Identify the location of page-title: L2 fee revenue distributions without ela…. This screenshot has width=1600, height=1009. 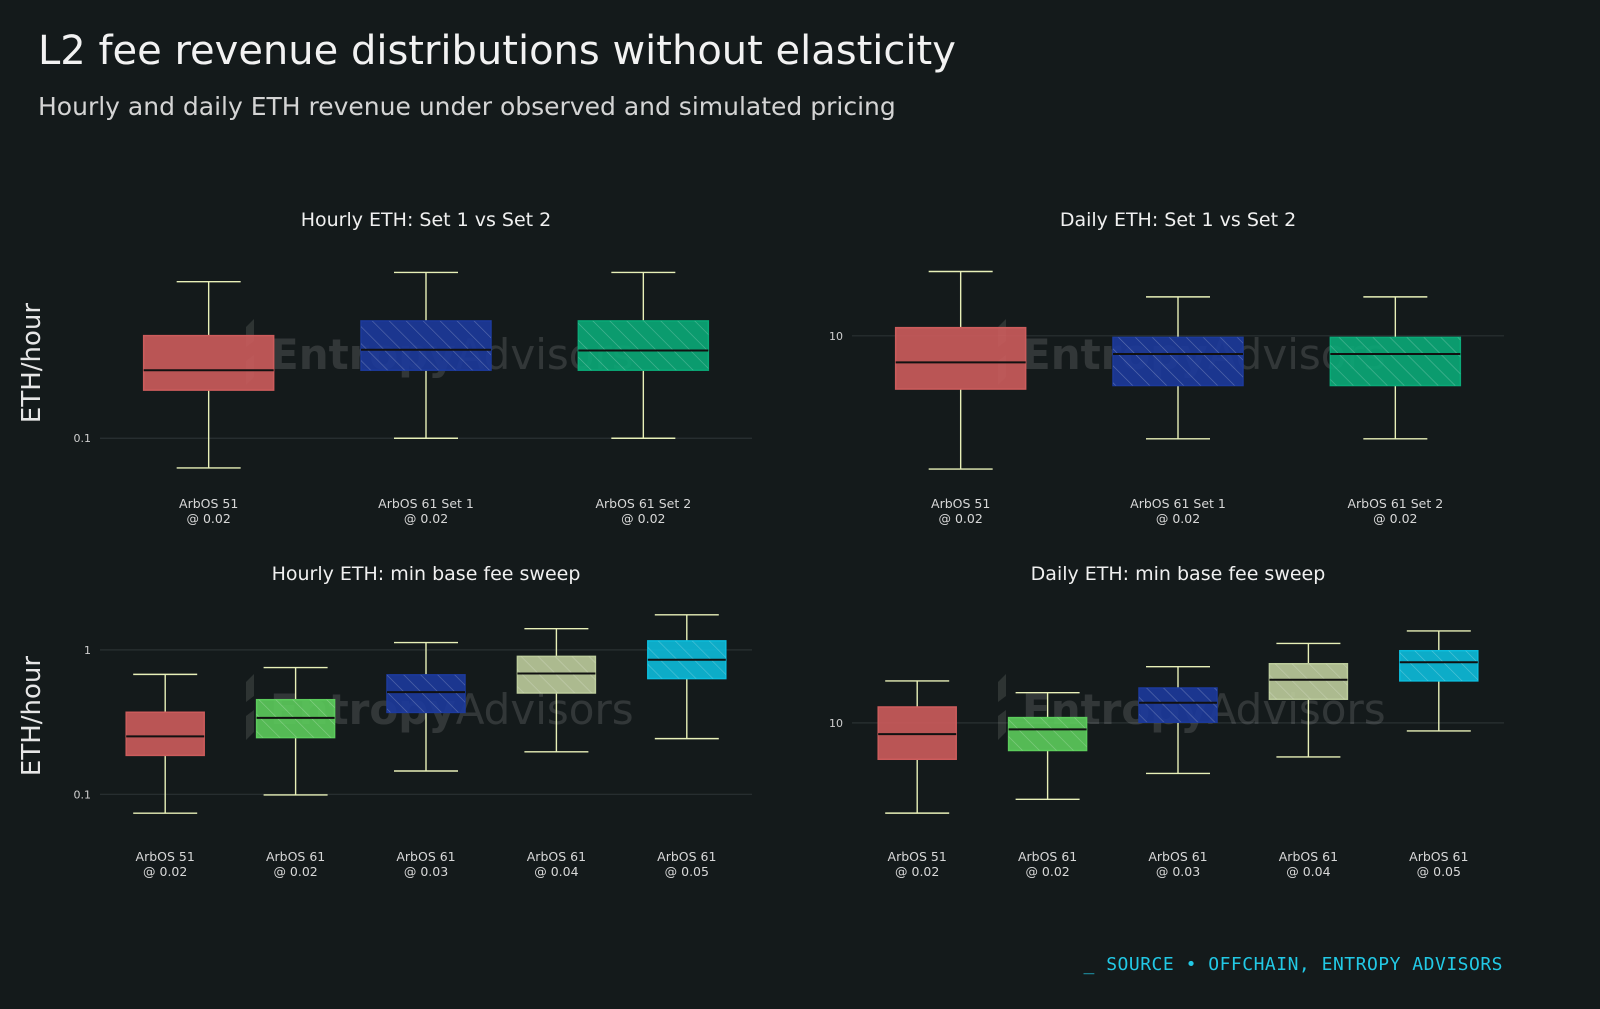
(497, 51).